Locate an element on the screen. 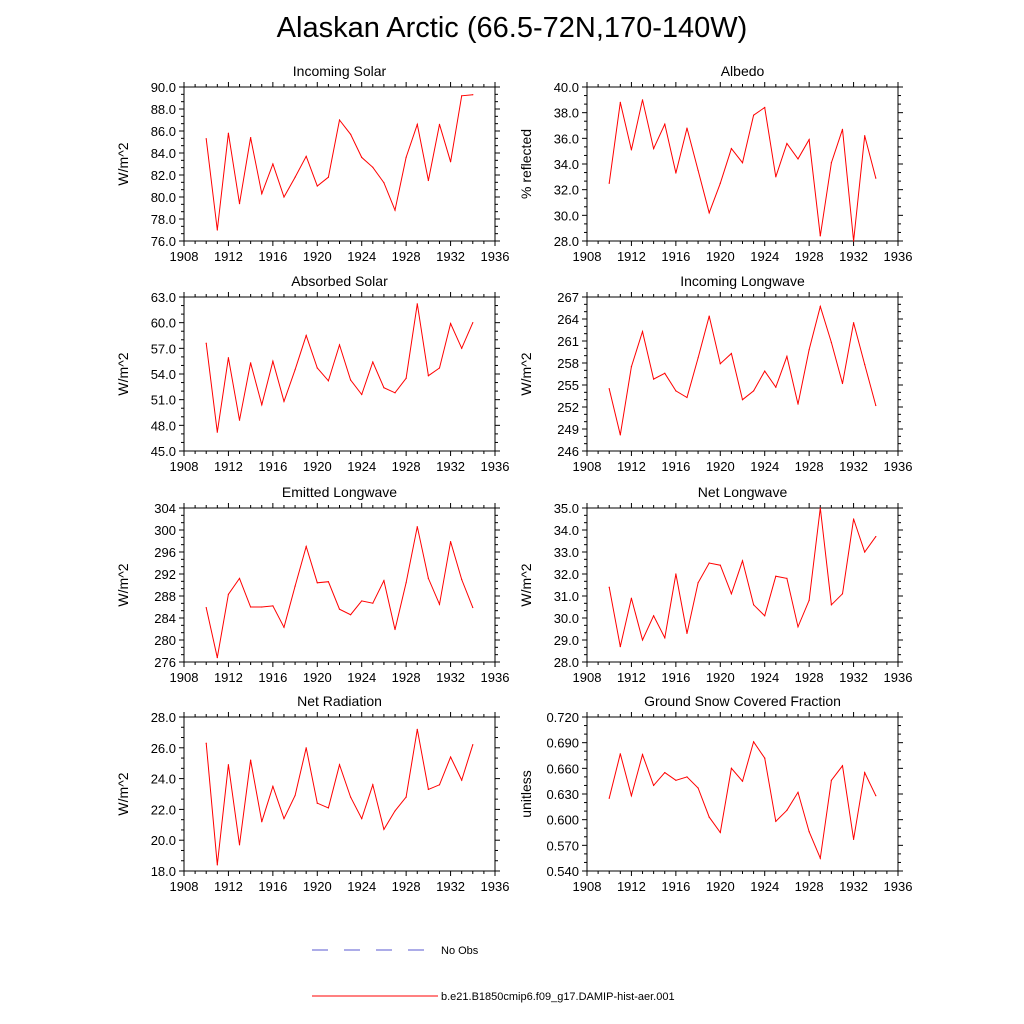 The image size is (1024, 1024). y-tick-label: 48.0 is located at coordinates (163, 425).